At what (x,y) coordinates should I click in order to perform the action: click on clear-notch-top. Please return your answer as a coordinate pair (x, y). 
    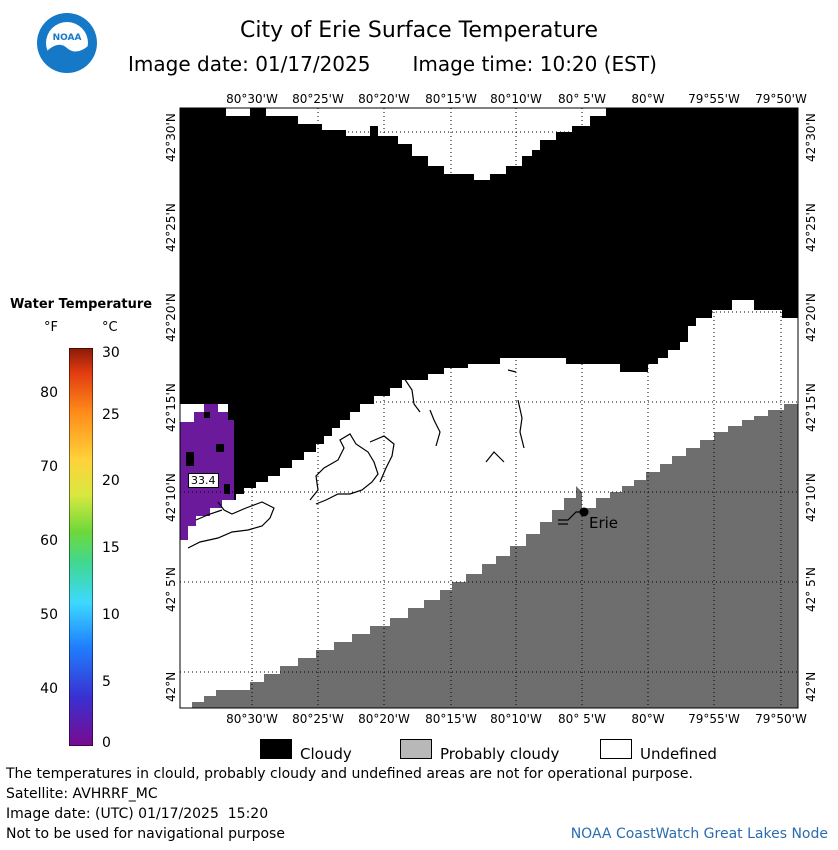
    Looking at the image, I should click on (416, 144).